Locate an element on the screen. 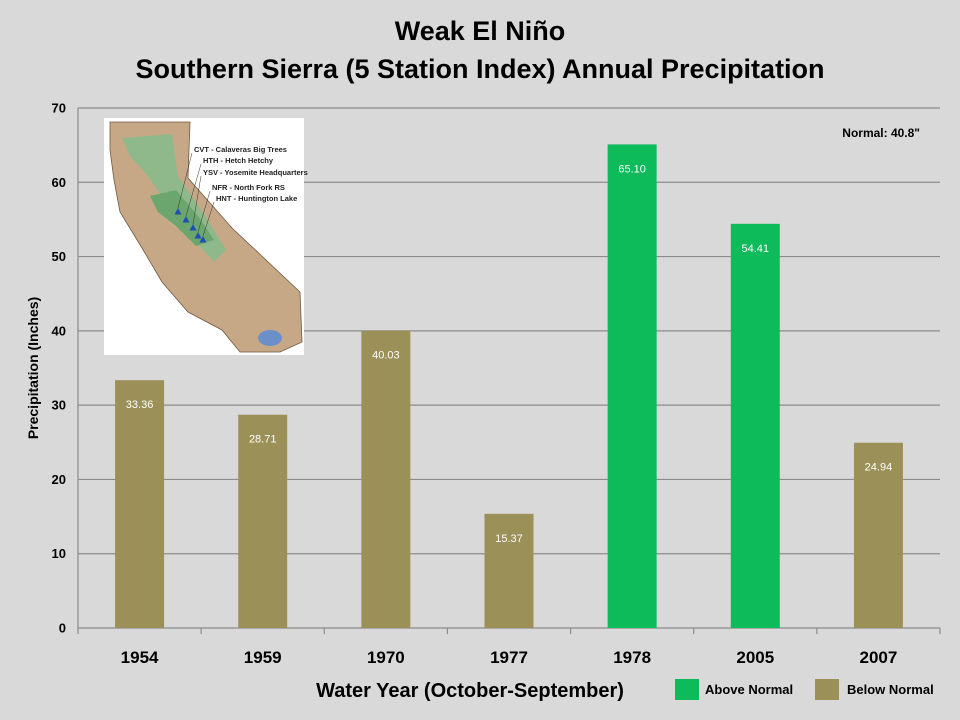 The height and width of the screenshot is (720, 960). x-tick-label: 1959 is located at coordinates (263, 657).